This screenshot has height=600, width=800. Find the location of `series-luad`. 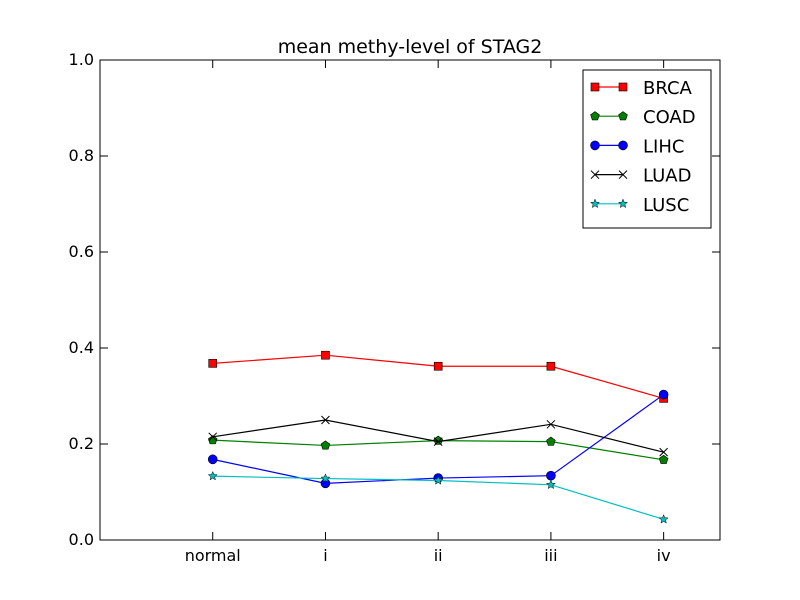

series-luad is located at coordinates (438, 436).